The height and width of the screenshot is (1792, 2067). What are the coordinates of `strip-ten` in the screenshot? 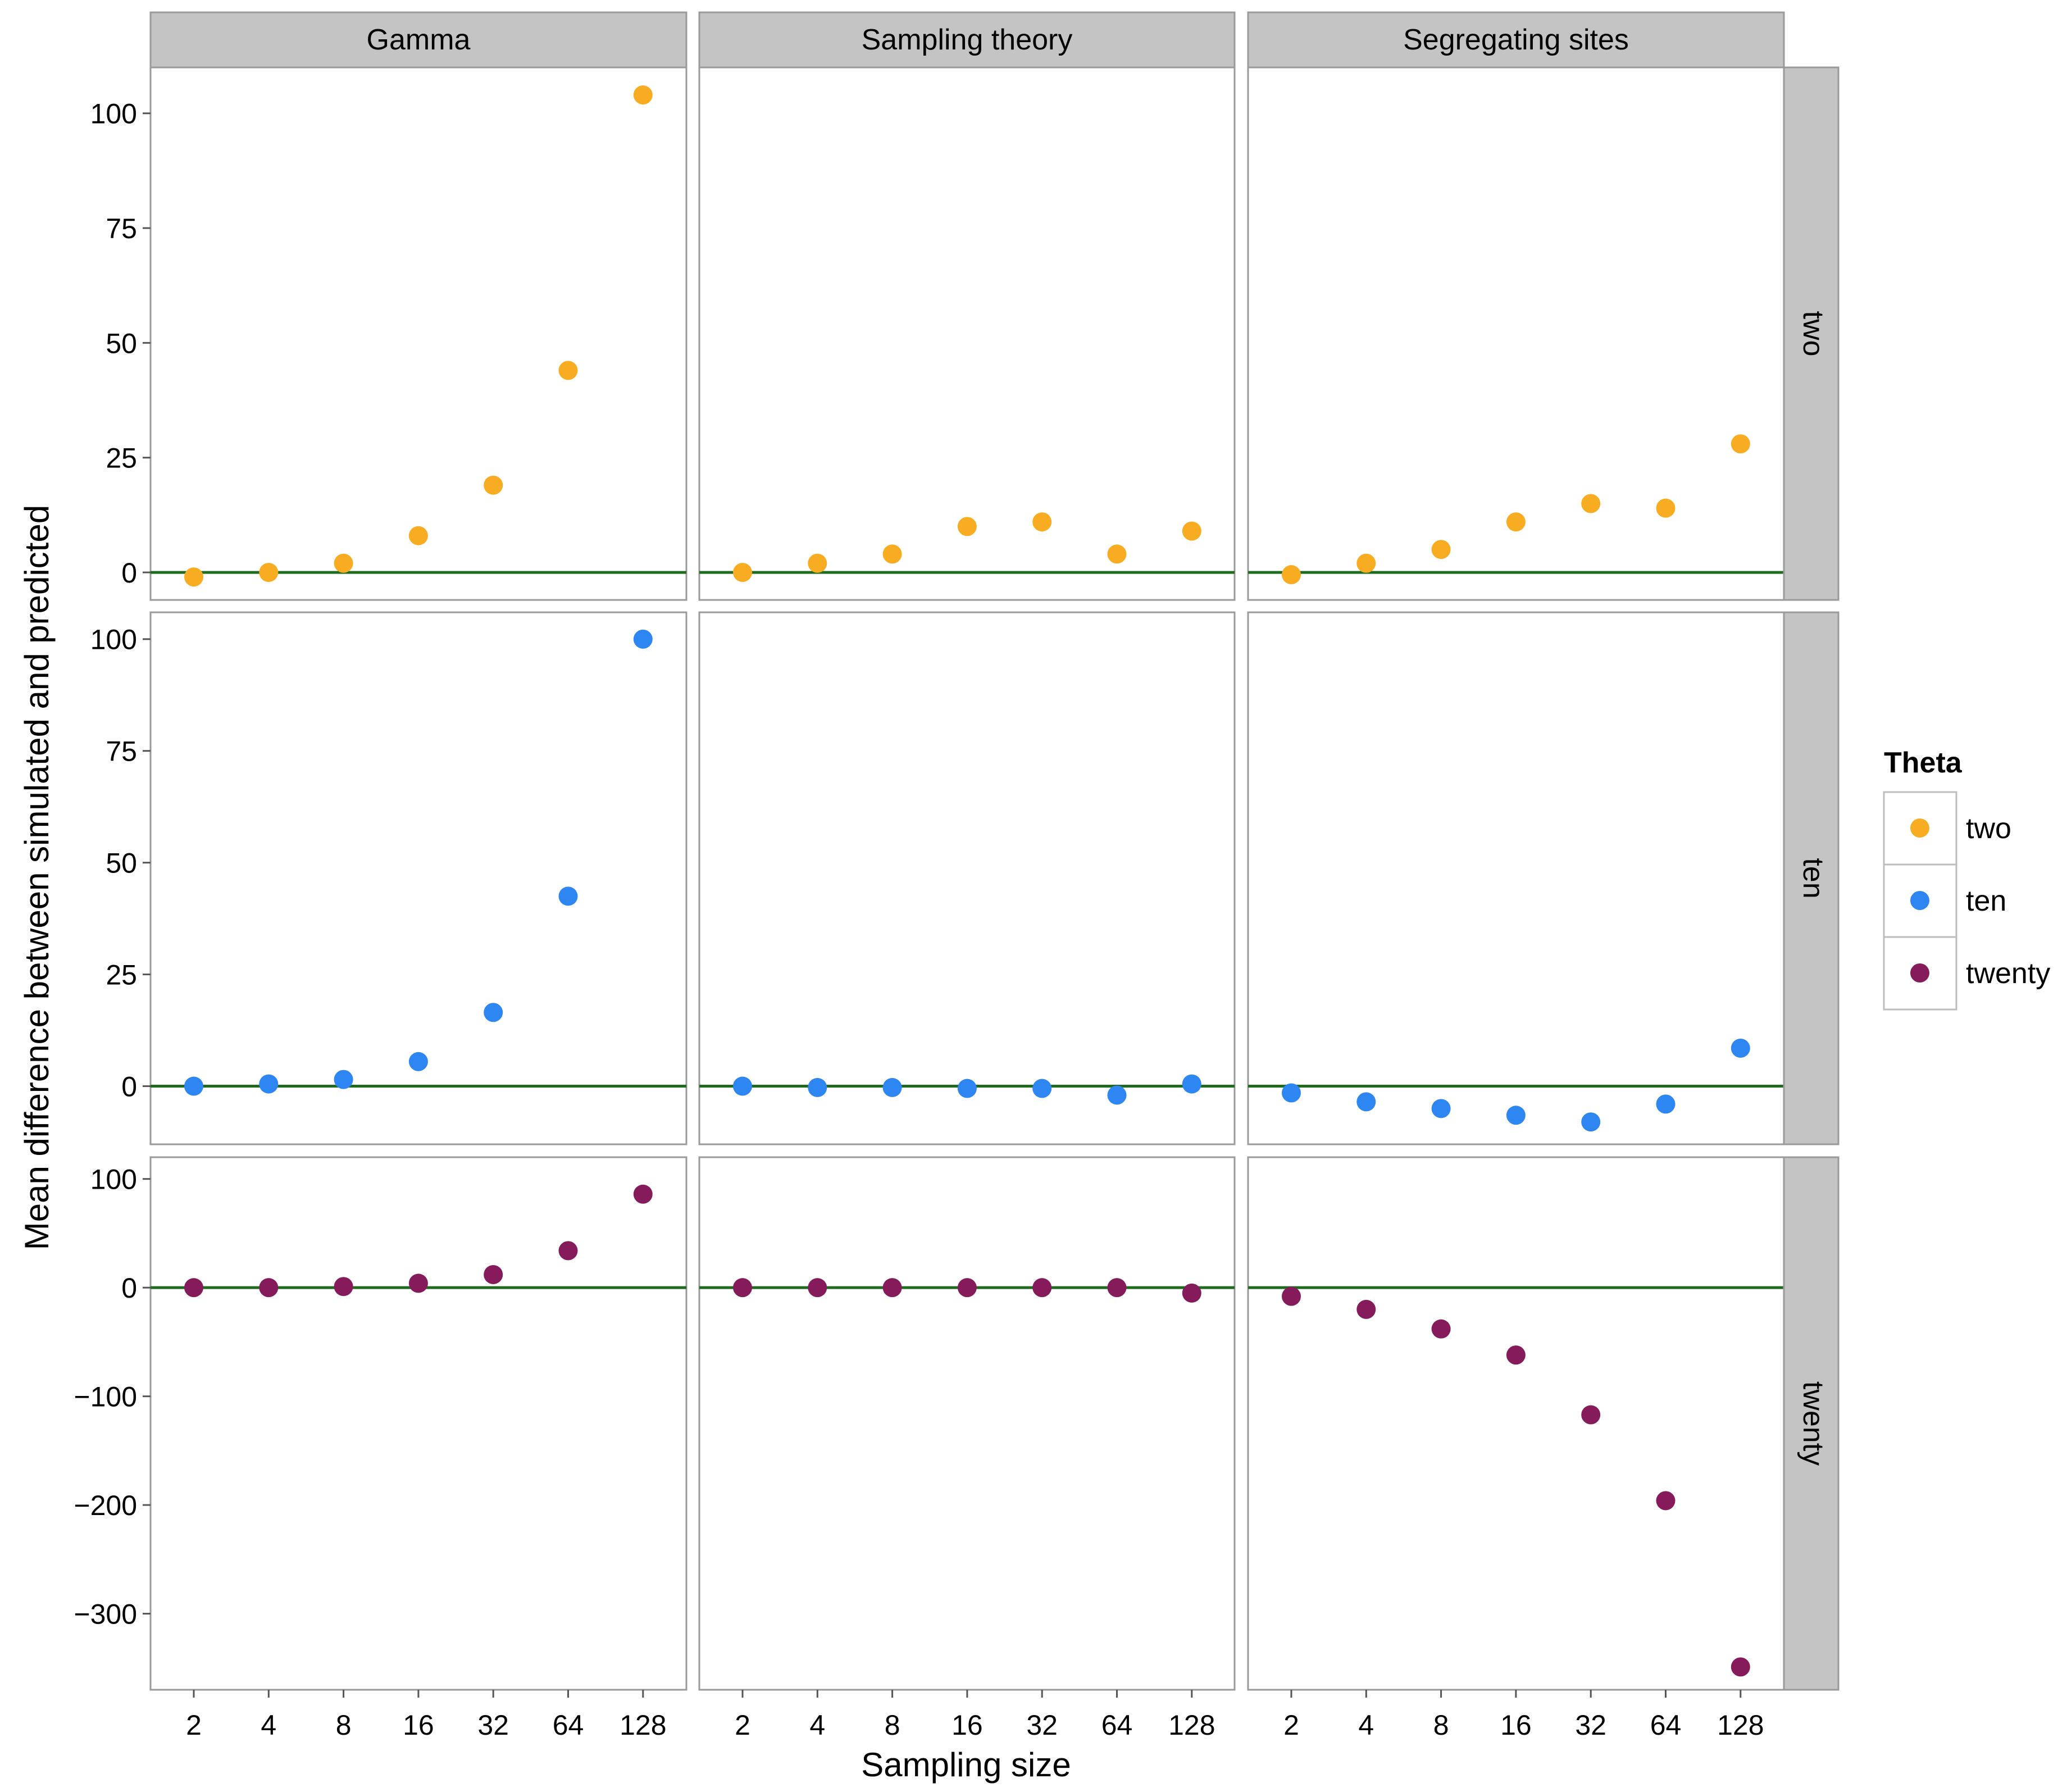 It's located at (1812, 878).